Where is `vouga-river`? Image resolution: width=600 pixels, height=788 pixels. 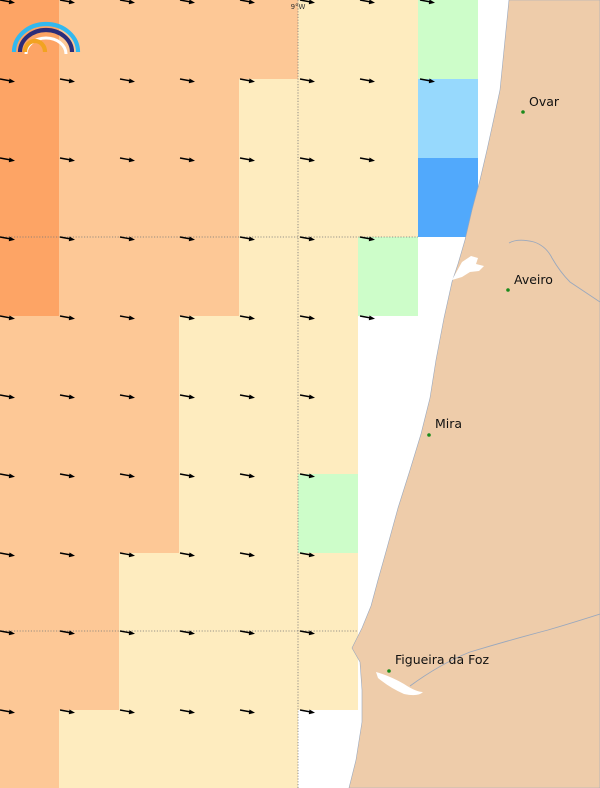
vouga-river is located at coordinates (554, 271).